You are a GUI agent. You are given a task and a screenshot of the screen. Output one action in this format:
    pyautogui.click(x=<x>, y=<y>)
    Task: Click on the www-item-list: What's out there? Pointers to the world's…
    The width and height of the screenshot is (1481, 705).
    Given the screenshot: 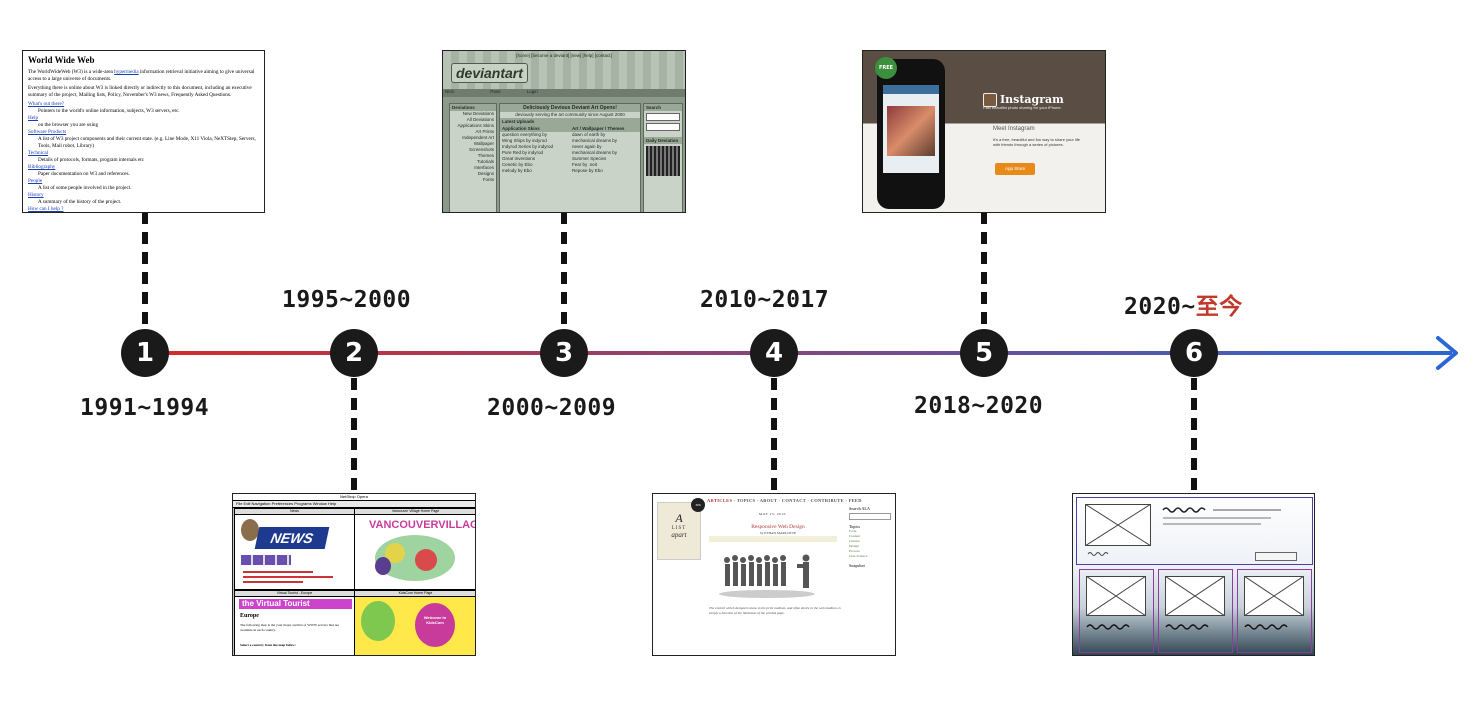 What is the action you would take?
    pyautogui.click(x=143, y=157)
    